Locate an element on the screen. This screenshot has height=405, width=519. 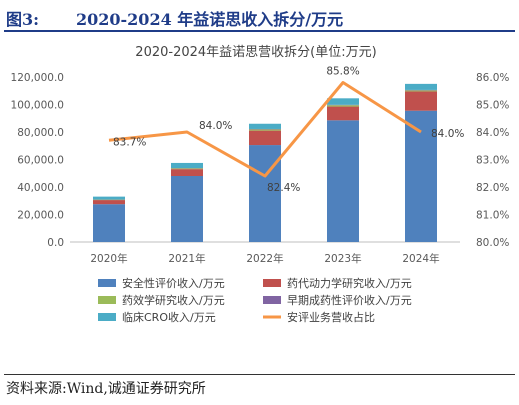
right-tick-label: 81.0% is located at coordinates (492, 216).